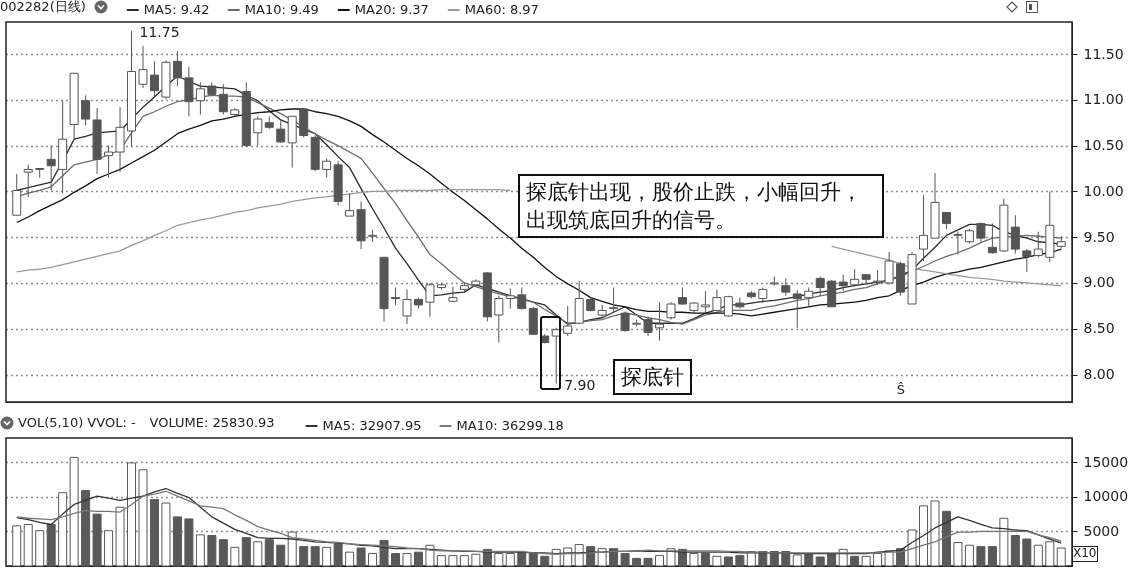  Describe the element at coordinates (510, 425) in the screenshot. I see `legend-label: MA10: 36299.18` at that location.